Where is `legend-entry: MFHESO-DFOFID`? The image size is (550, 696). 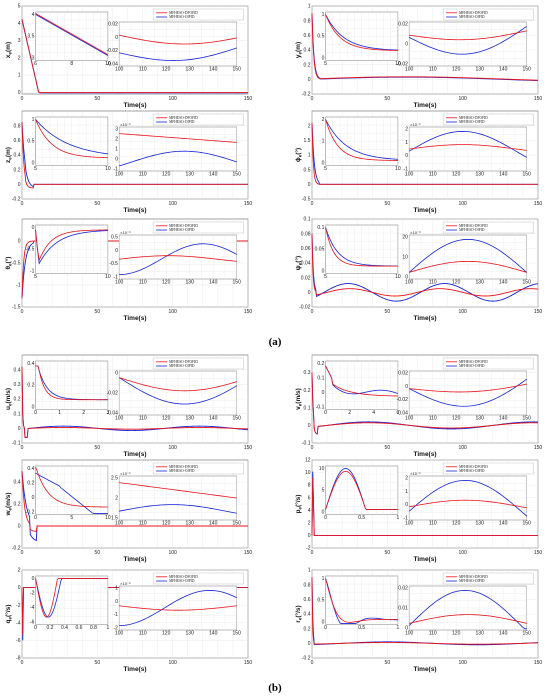 legend-entry: MFHESO-DFOFID is located at coordinates (183, 577).